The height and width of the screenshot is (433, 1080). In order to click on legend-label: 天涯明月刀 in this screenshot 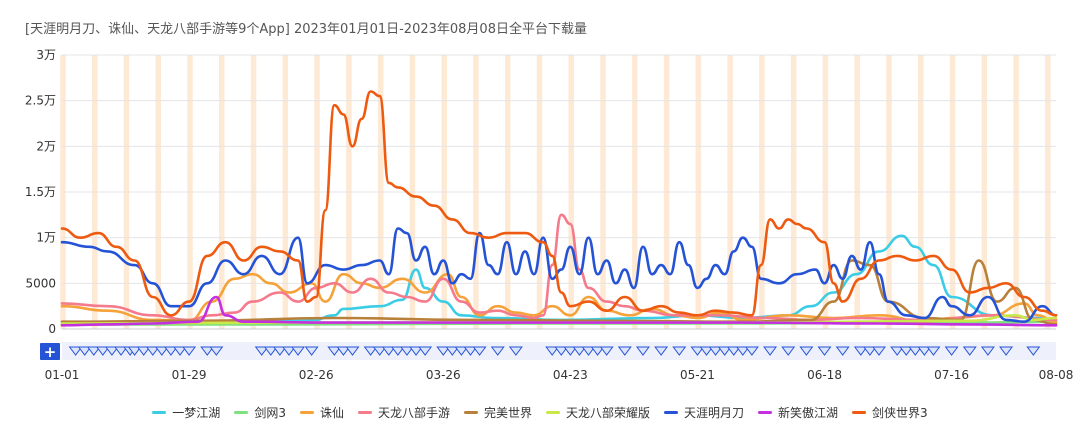, I will do `click(714, 413)`.